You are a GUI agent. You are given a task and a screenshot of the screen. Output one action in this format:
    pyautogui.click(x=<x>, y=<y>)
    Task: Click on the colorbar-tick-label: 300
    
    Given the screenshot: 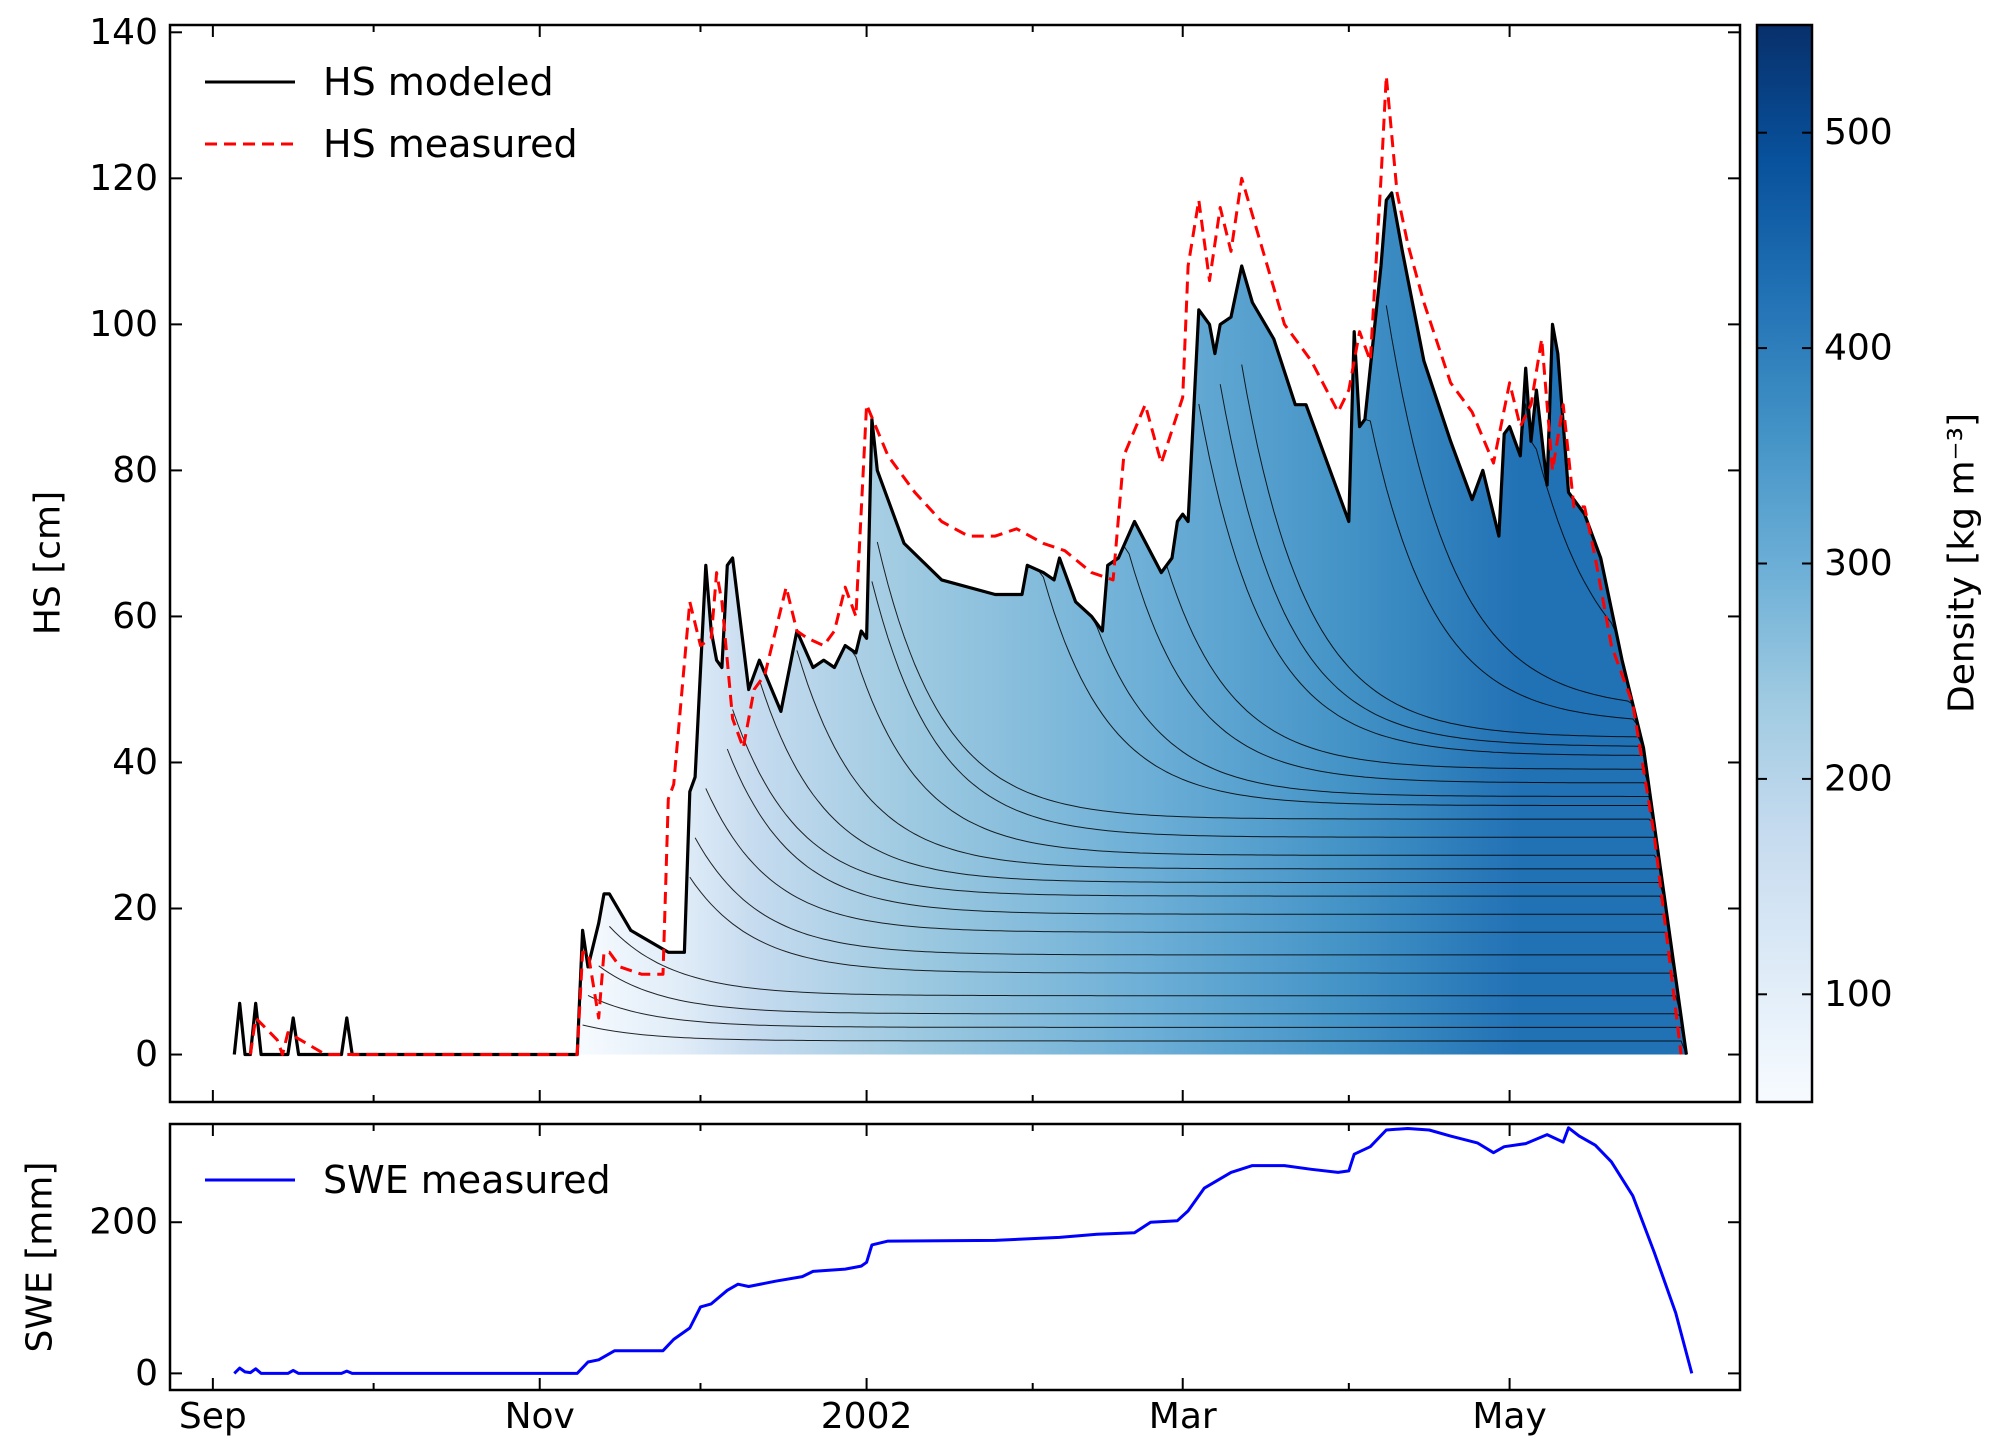 What is the action you would take?
    pyautogui.click(x=1858, y=563)
    